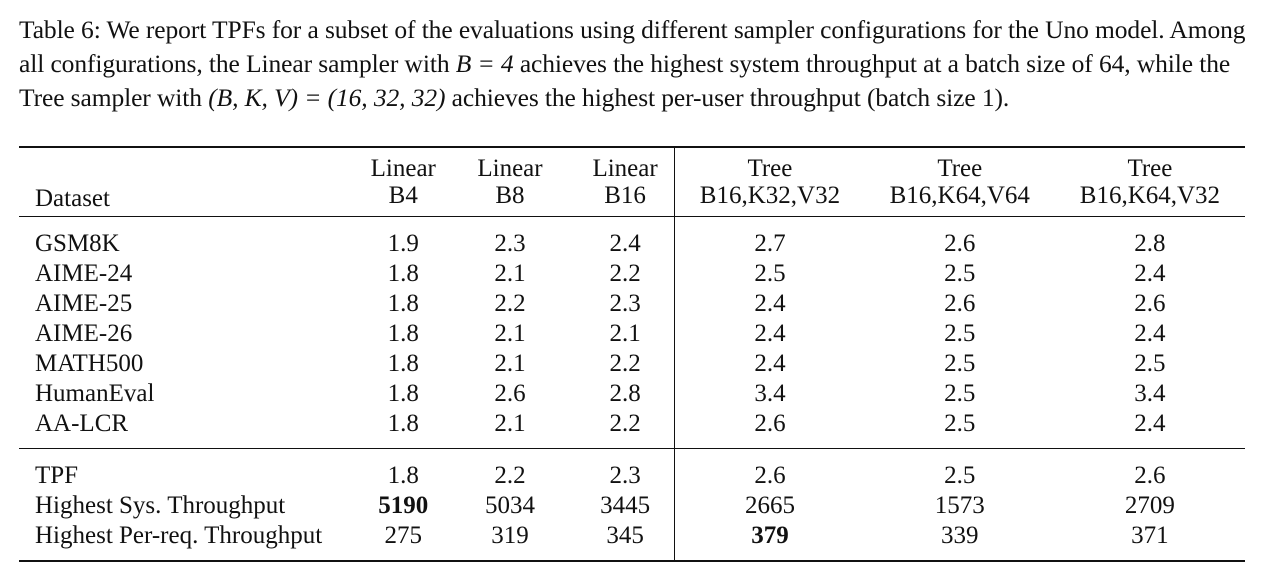 Image resolution: width=1264 pixels, height=570 pixels. I want to click on table-cell: 5190, so click(403, 505).